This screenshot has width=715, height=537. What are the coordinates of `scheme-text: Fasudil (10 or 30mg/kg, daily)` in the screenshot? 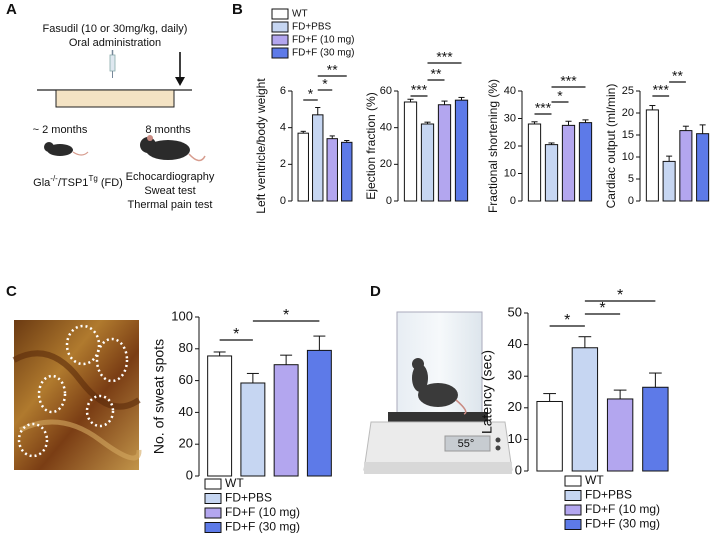 It's located at (115, 29).